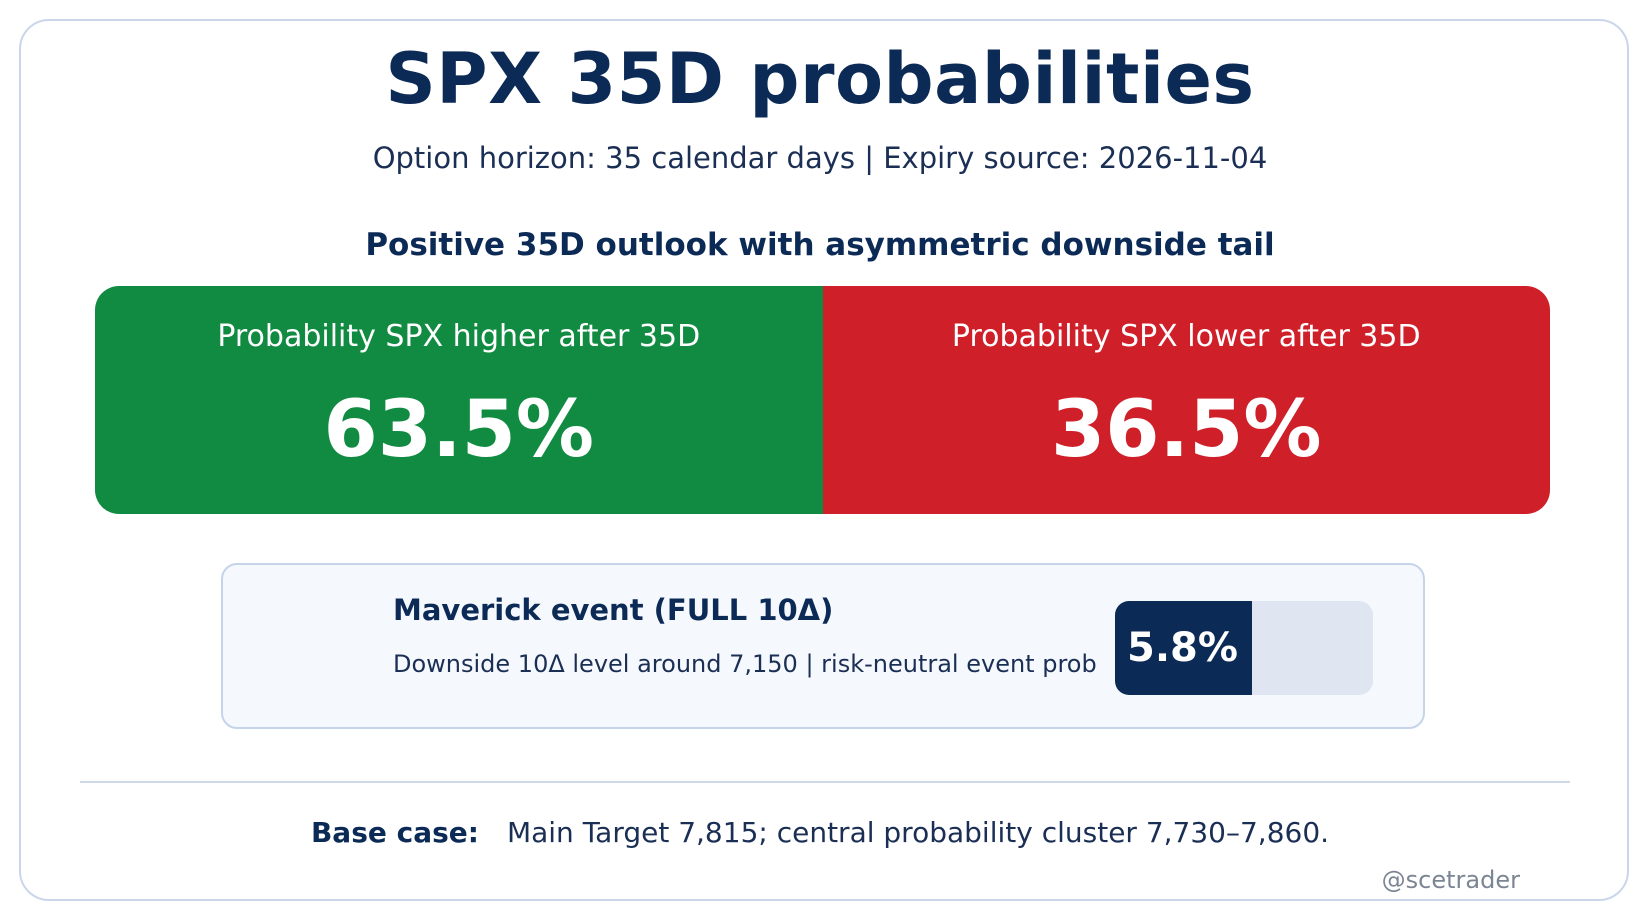 This screenshot has width=1640, height=920. Describe the element at coordinates (394, 832) in the screenshot. I see `base-case-label: Base case:` at that location.